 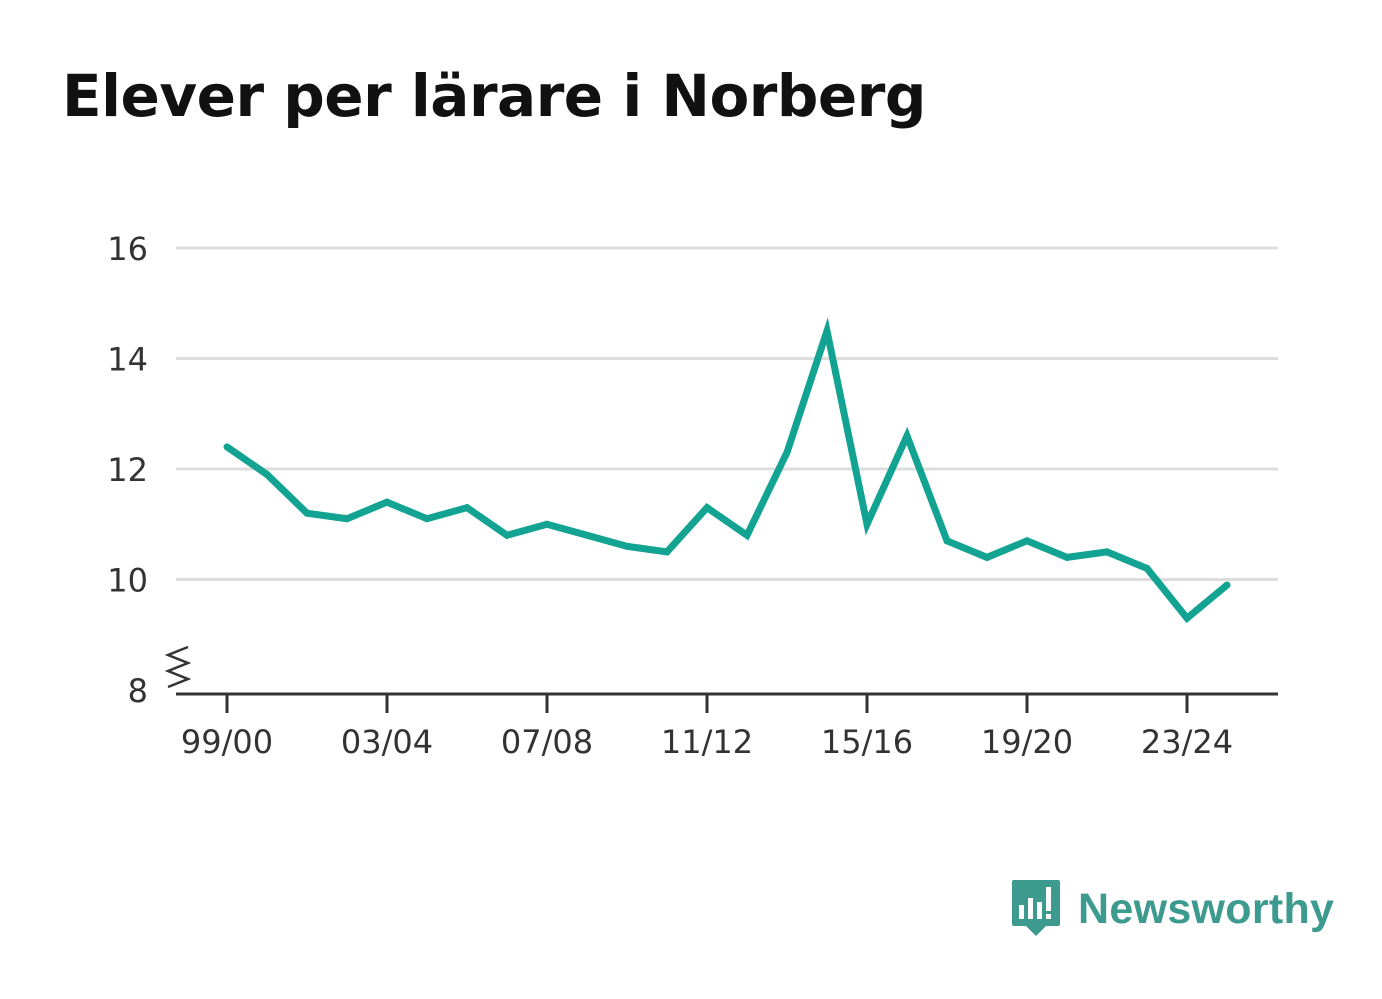 I want to click on y-tick-label: 14, so click(x=127, y=360).